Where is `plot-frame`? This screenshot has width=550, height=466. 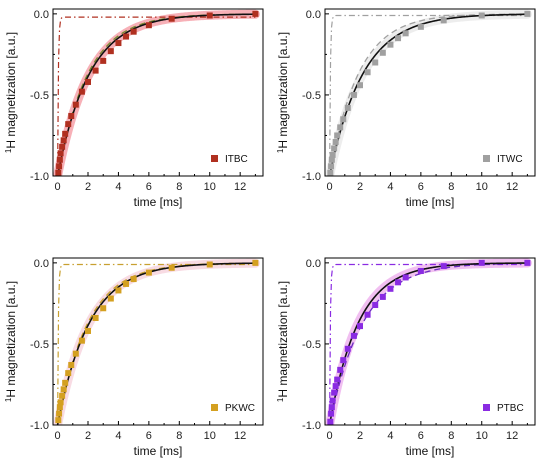 plot-frame is located at coordinates (430, 92).